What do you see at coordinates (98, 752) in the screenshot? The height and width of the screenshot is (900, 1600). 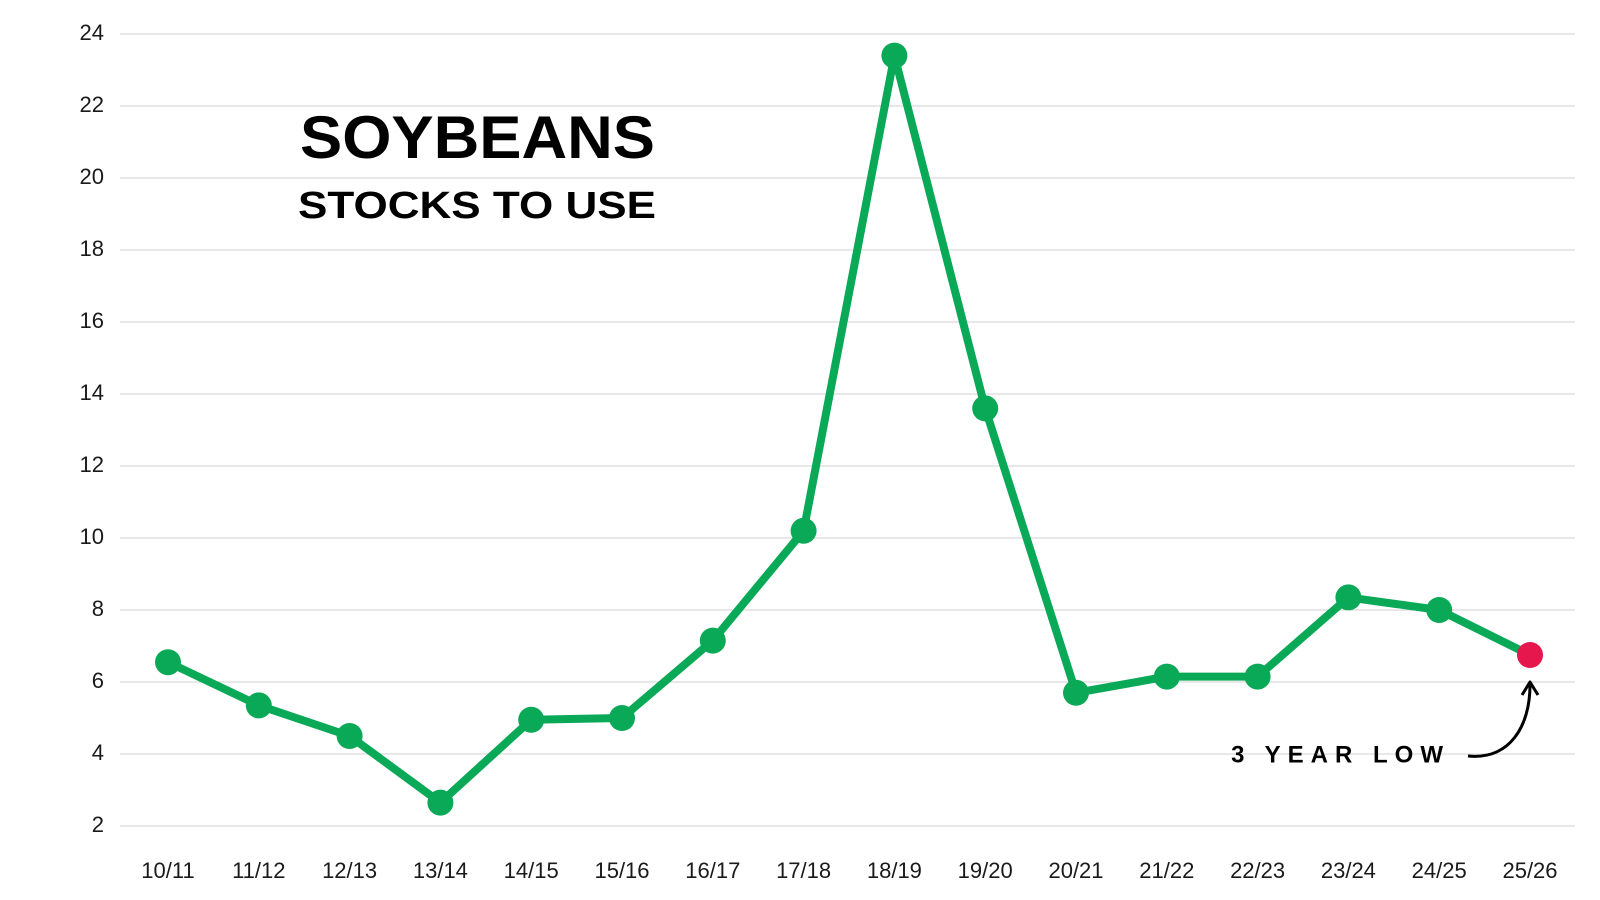 I see `y-tick-label: 4` at bounding box center [98, 752].